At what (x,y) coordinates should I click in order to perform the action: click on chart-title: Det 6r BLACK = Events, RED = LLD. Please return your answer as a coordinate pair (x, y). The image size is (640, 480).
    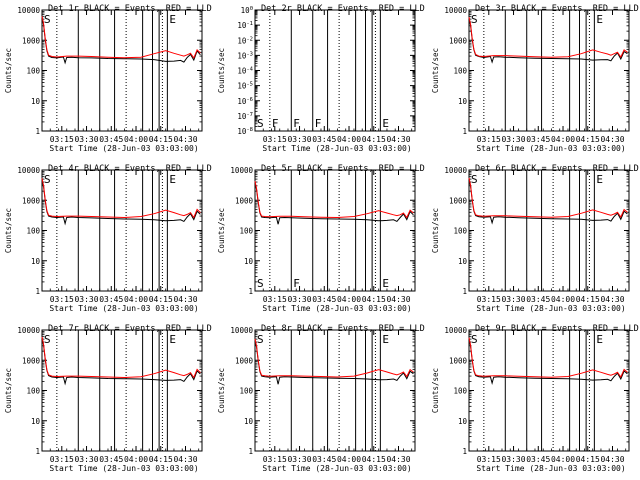
    Looking at the image, I should click on (557, 169).